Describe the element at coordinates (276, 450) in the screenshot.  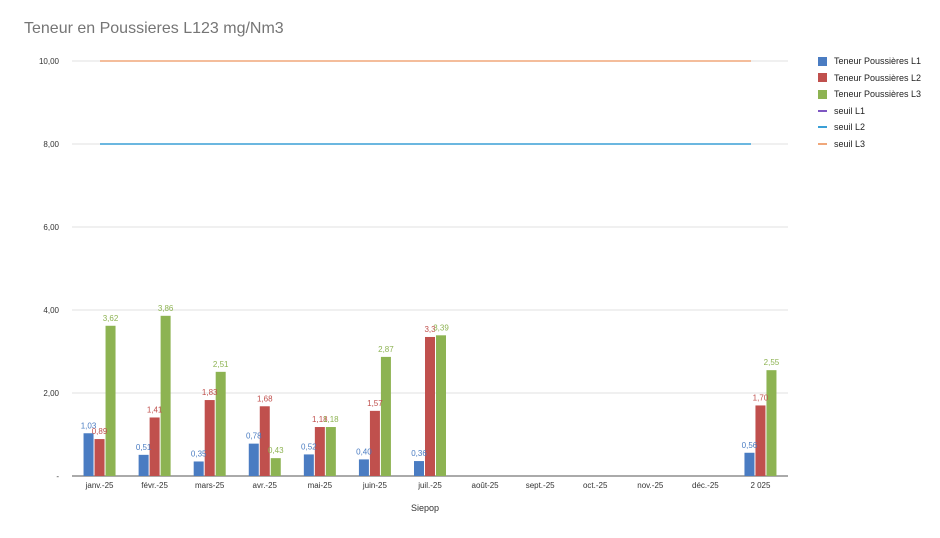
I see `data-label: 0,43` at that location.